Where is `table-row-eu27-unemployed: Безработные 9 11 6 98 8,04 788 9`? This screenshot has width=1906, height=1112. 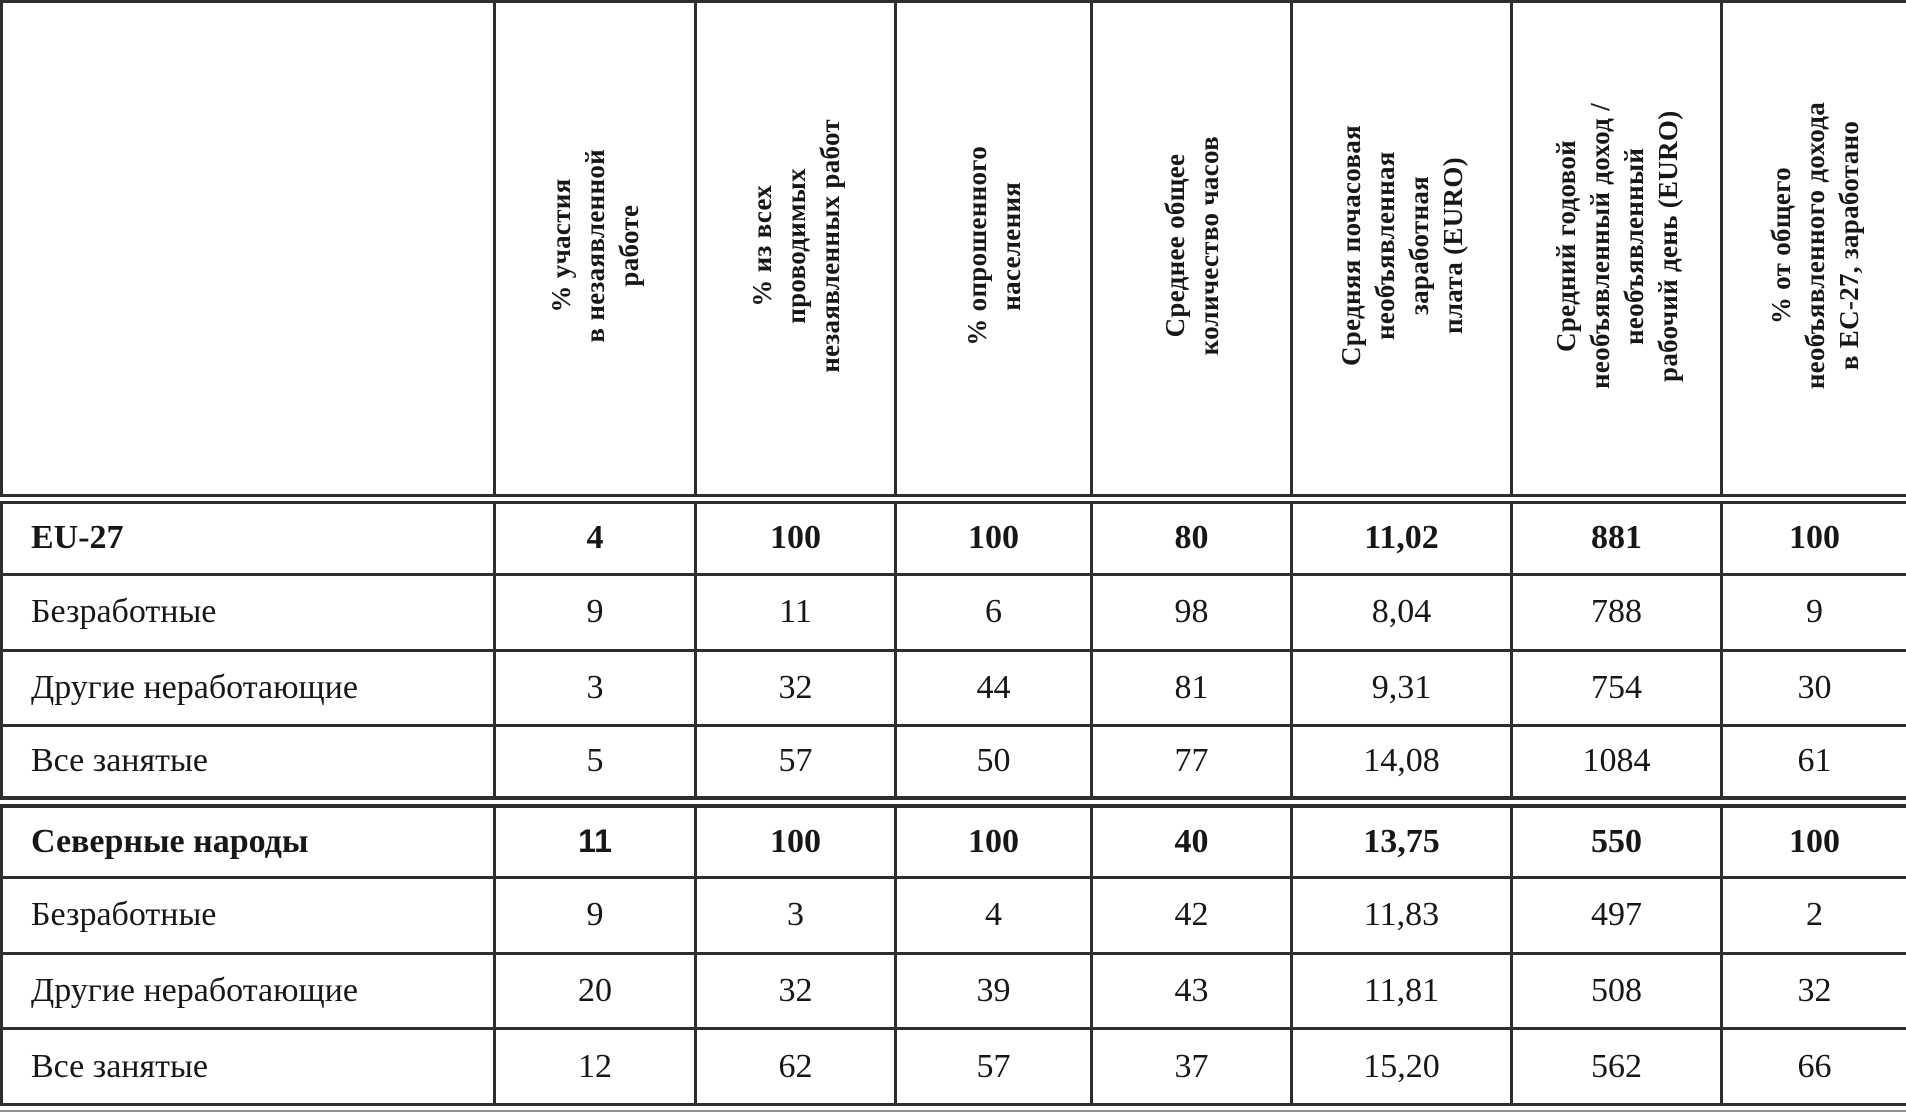 table-row-eu27-unemployed: Безработные 9 11 6 98 8,04 788 9 is located at coordinates (953, 612).